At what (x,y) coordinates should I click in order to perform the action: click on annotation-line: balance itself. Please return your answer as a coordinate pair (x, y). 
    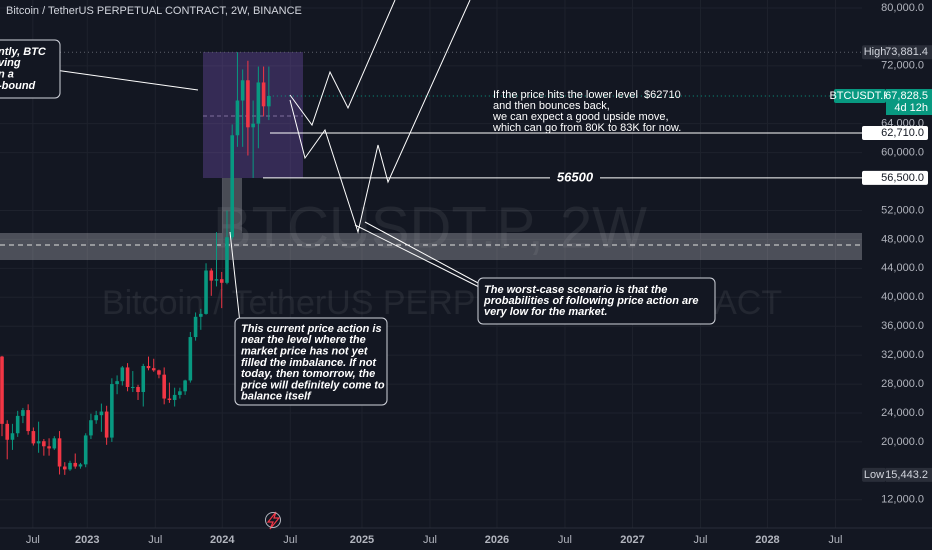
    Looking at the image, I should click on (276, 397).